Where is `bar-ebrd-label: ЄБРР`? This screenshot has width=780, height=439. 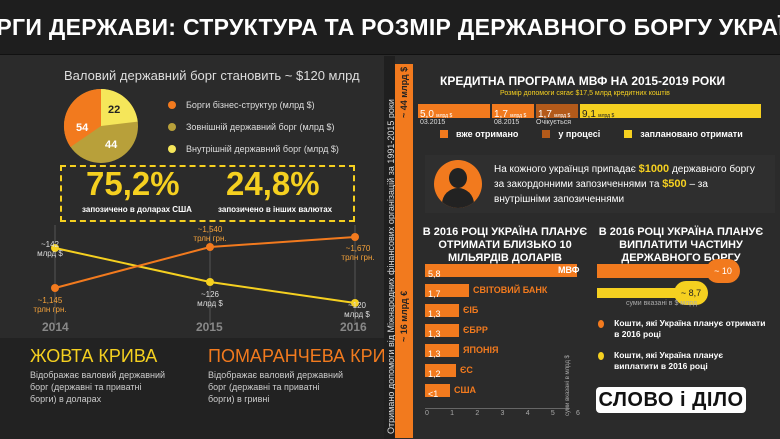 bar-ebrd-label: ЄБРР is located at coordinates (475, 330).